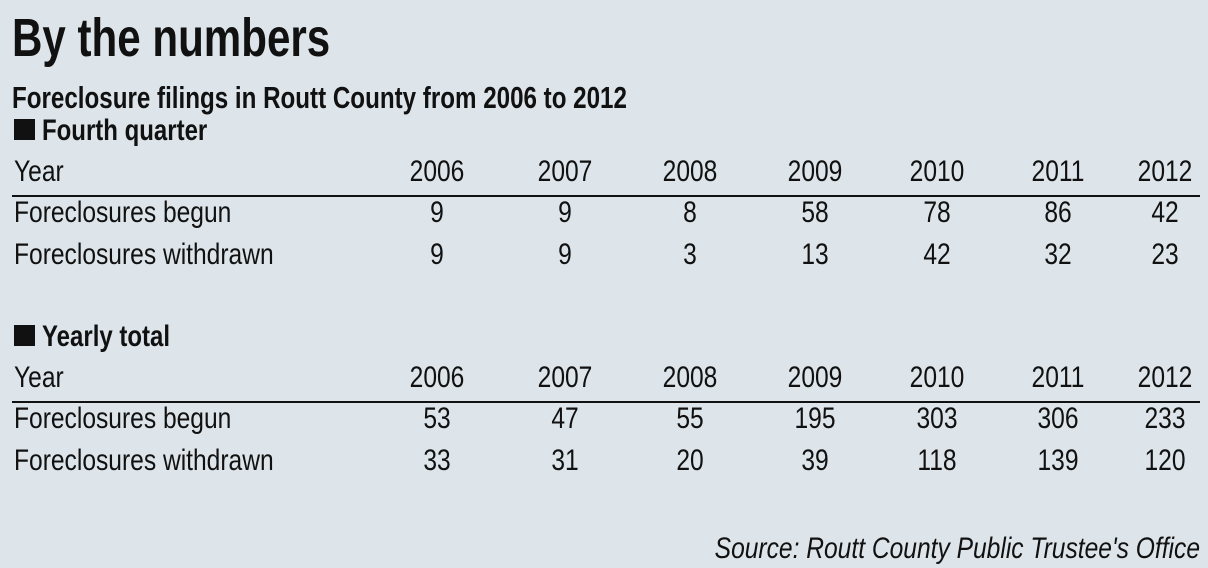  Describe the element at coordinates (690, 212) in the screenshot. I see `cell-value: 8` at that location.